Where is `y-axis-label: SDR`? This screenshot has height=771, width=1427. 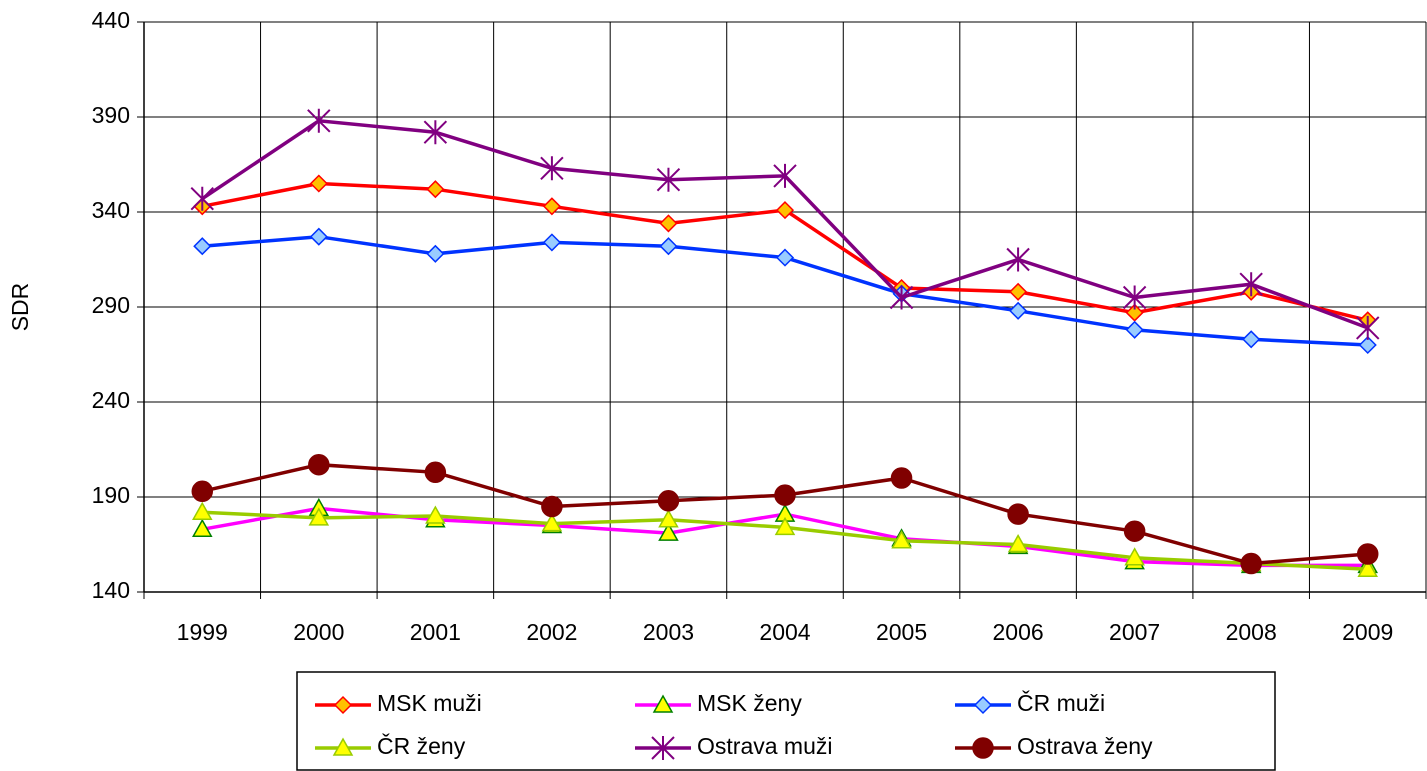
y-axis-label: SDR is located at coordinates (20, 307).